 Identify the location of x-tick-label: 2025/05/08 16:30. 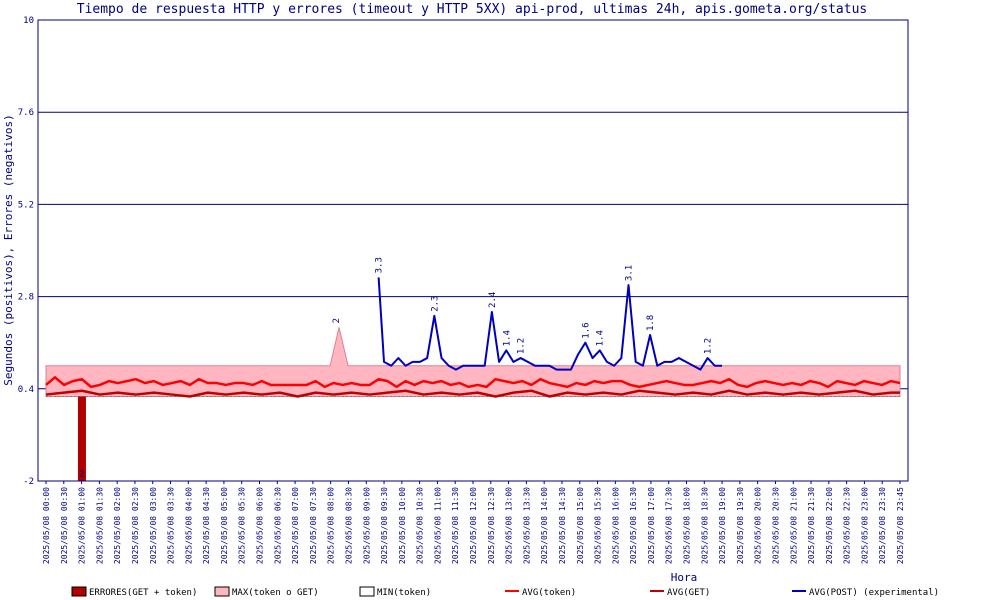
(633, 525).